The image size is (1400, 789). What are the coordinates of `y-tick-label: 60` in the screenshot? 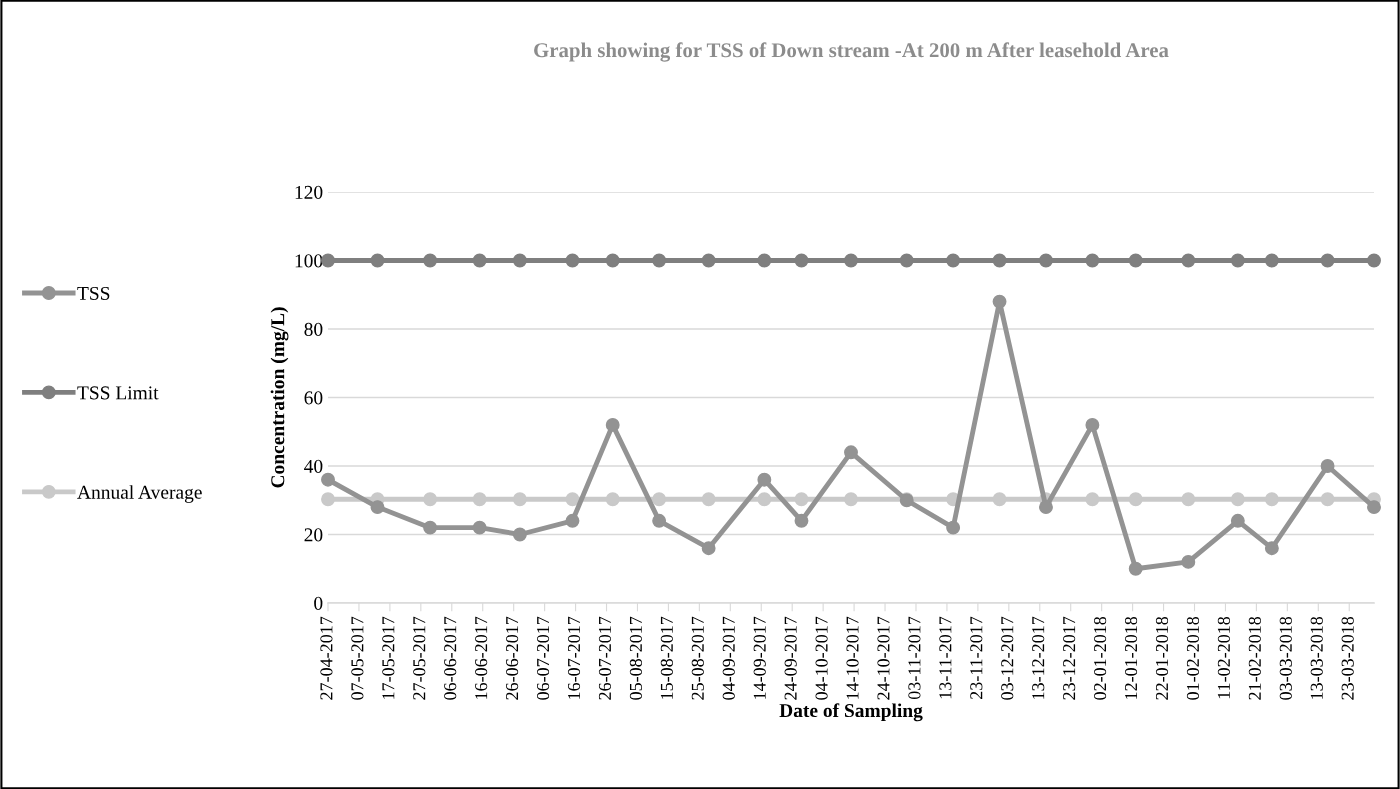 It's located at (313, 398).